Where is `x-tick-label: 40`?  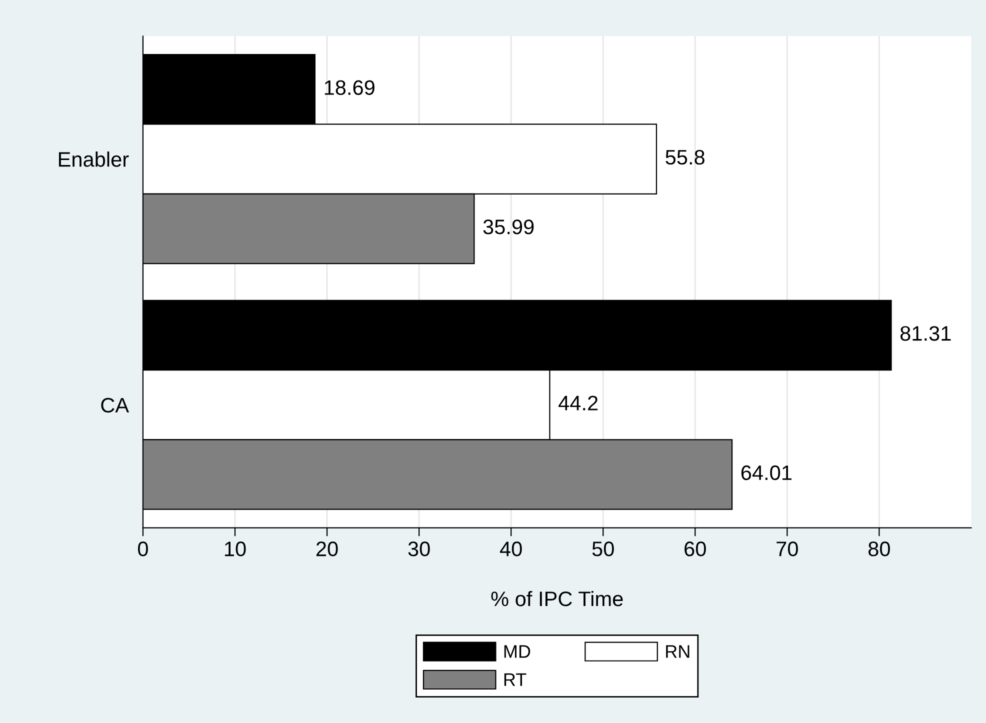
x-tick-label: 40 is located at coordinates (511, 549).